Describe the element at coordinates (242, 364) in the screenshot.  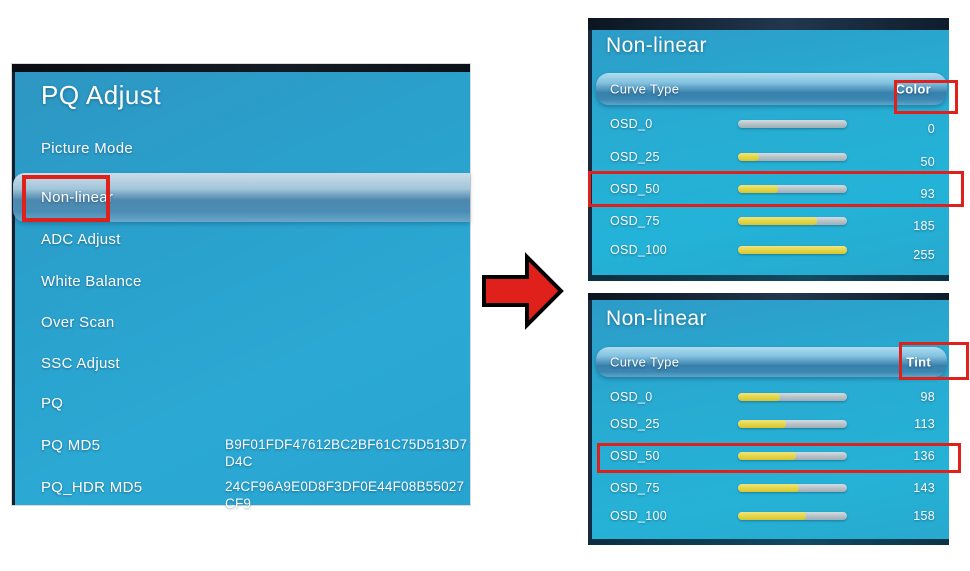
I see `menu-item-ssc-adjust: SSC Adjust` at that location.